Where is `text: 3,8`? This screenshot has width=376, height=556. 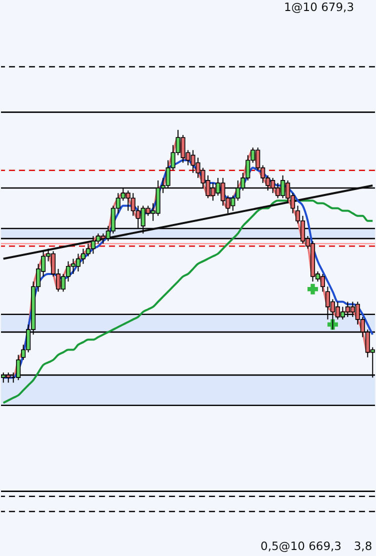 text: 3,8 is located at coordinates (363, 546).